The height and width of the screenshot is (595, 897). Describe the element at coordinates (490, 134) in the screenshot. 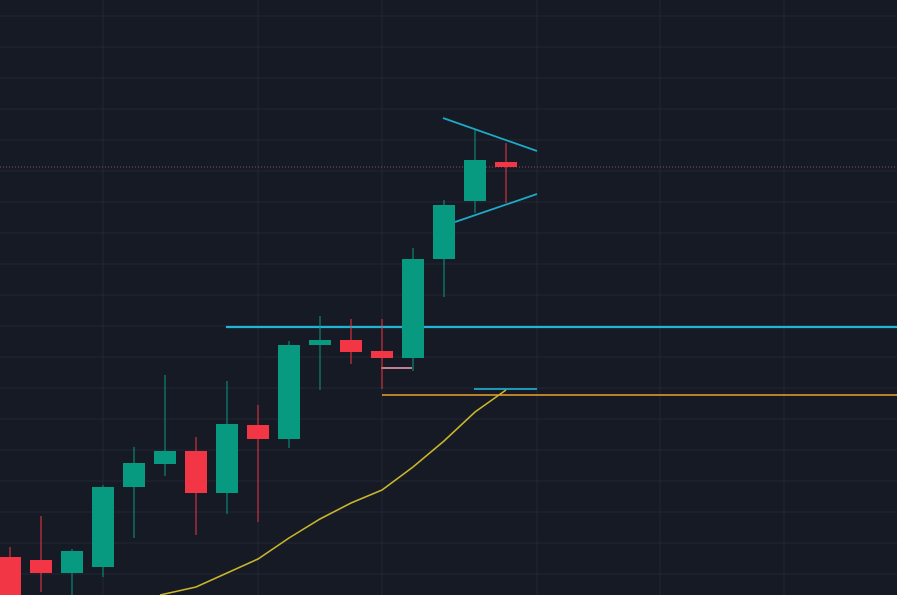

I see `upper-trendline` at that location.